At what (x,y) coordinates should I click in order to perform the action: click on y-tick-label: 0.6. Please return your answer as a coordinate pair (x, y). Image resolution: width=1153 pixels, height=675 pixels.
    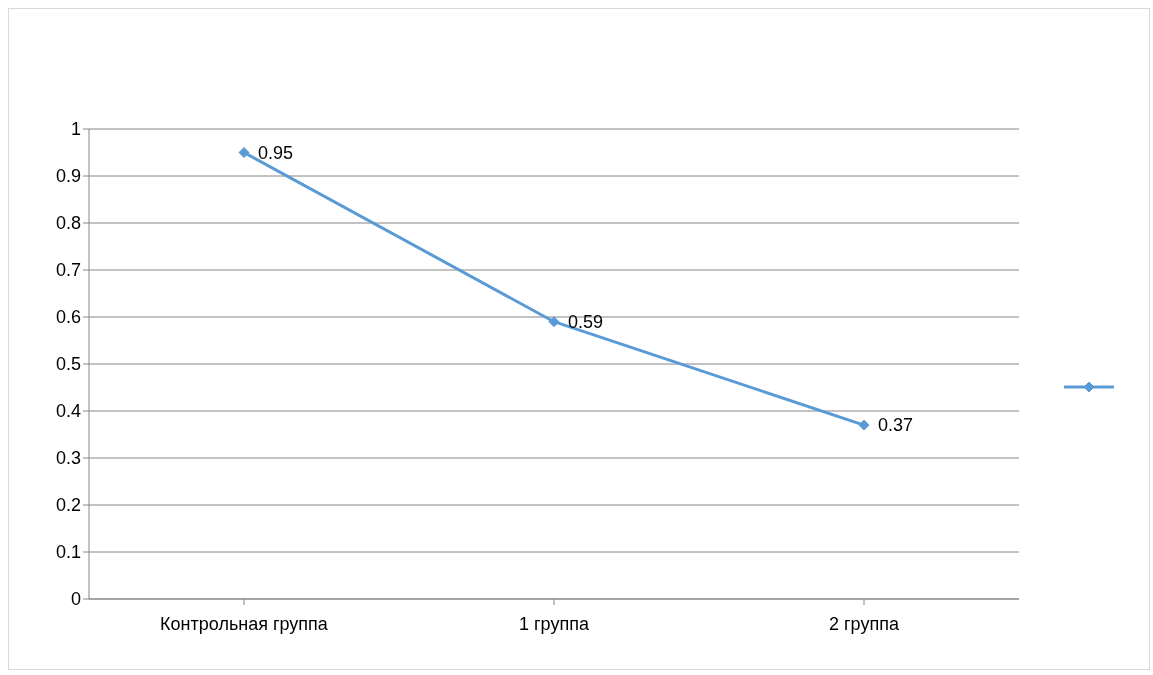
    Looking at the image, I should click on (68, 317).